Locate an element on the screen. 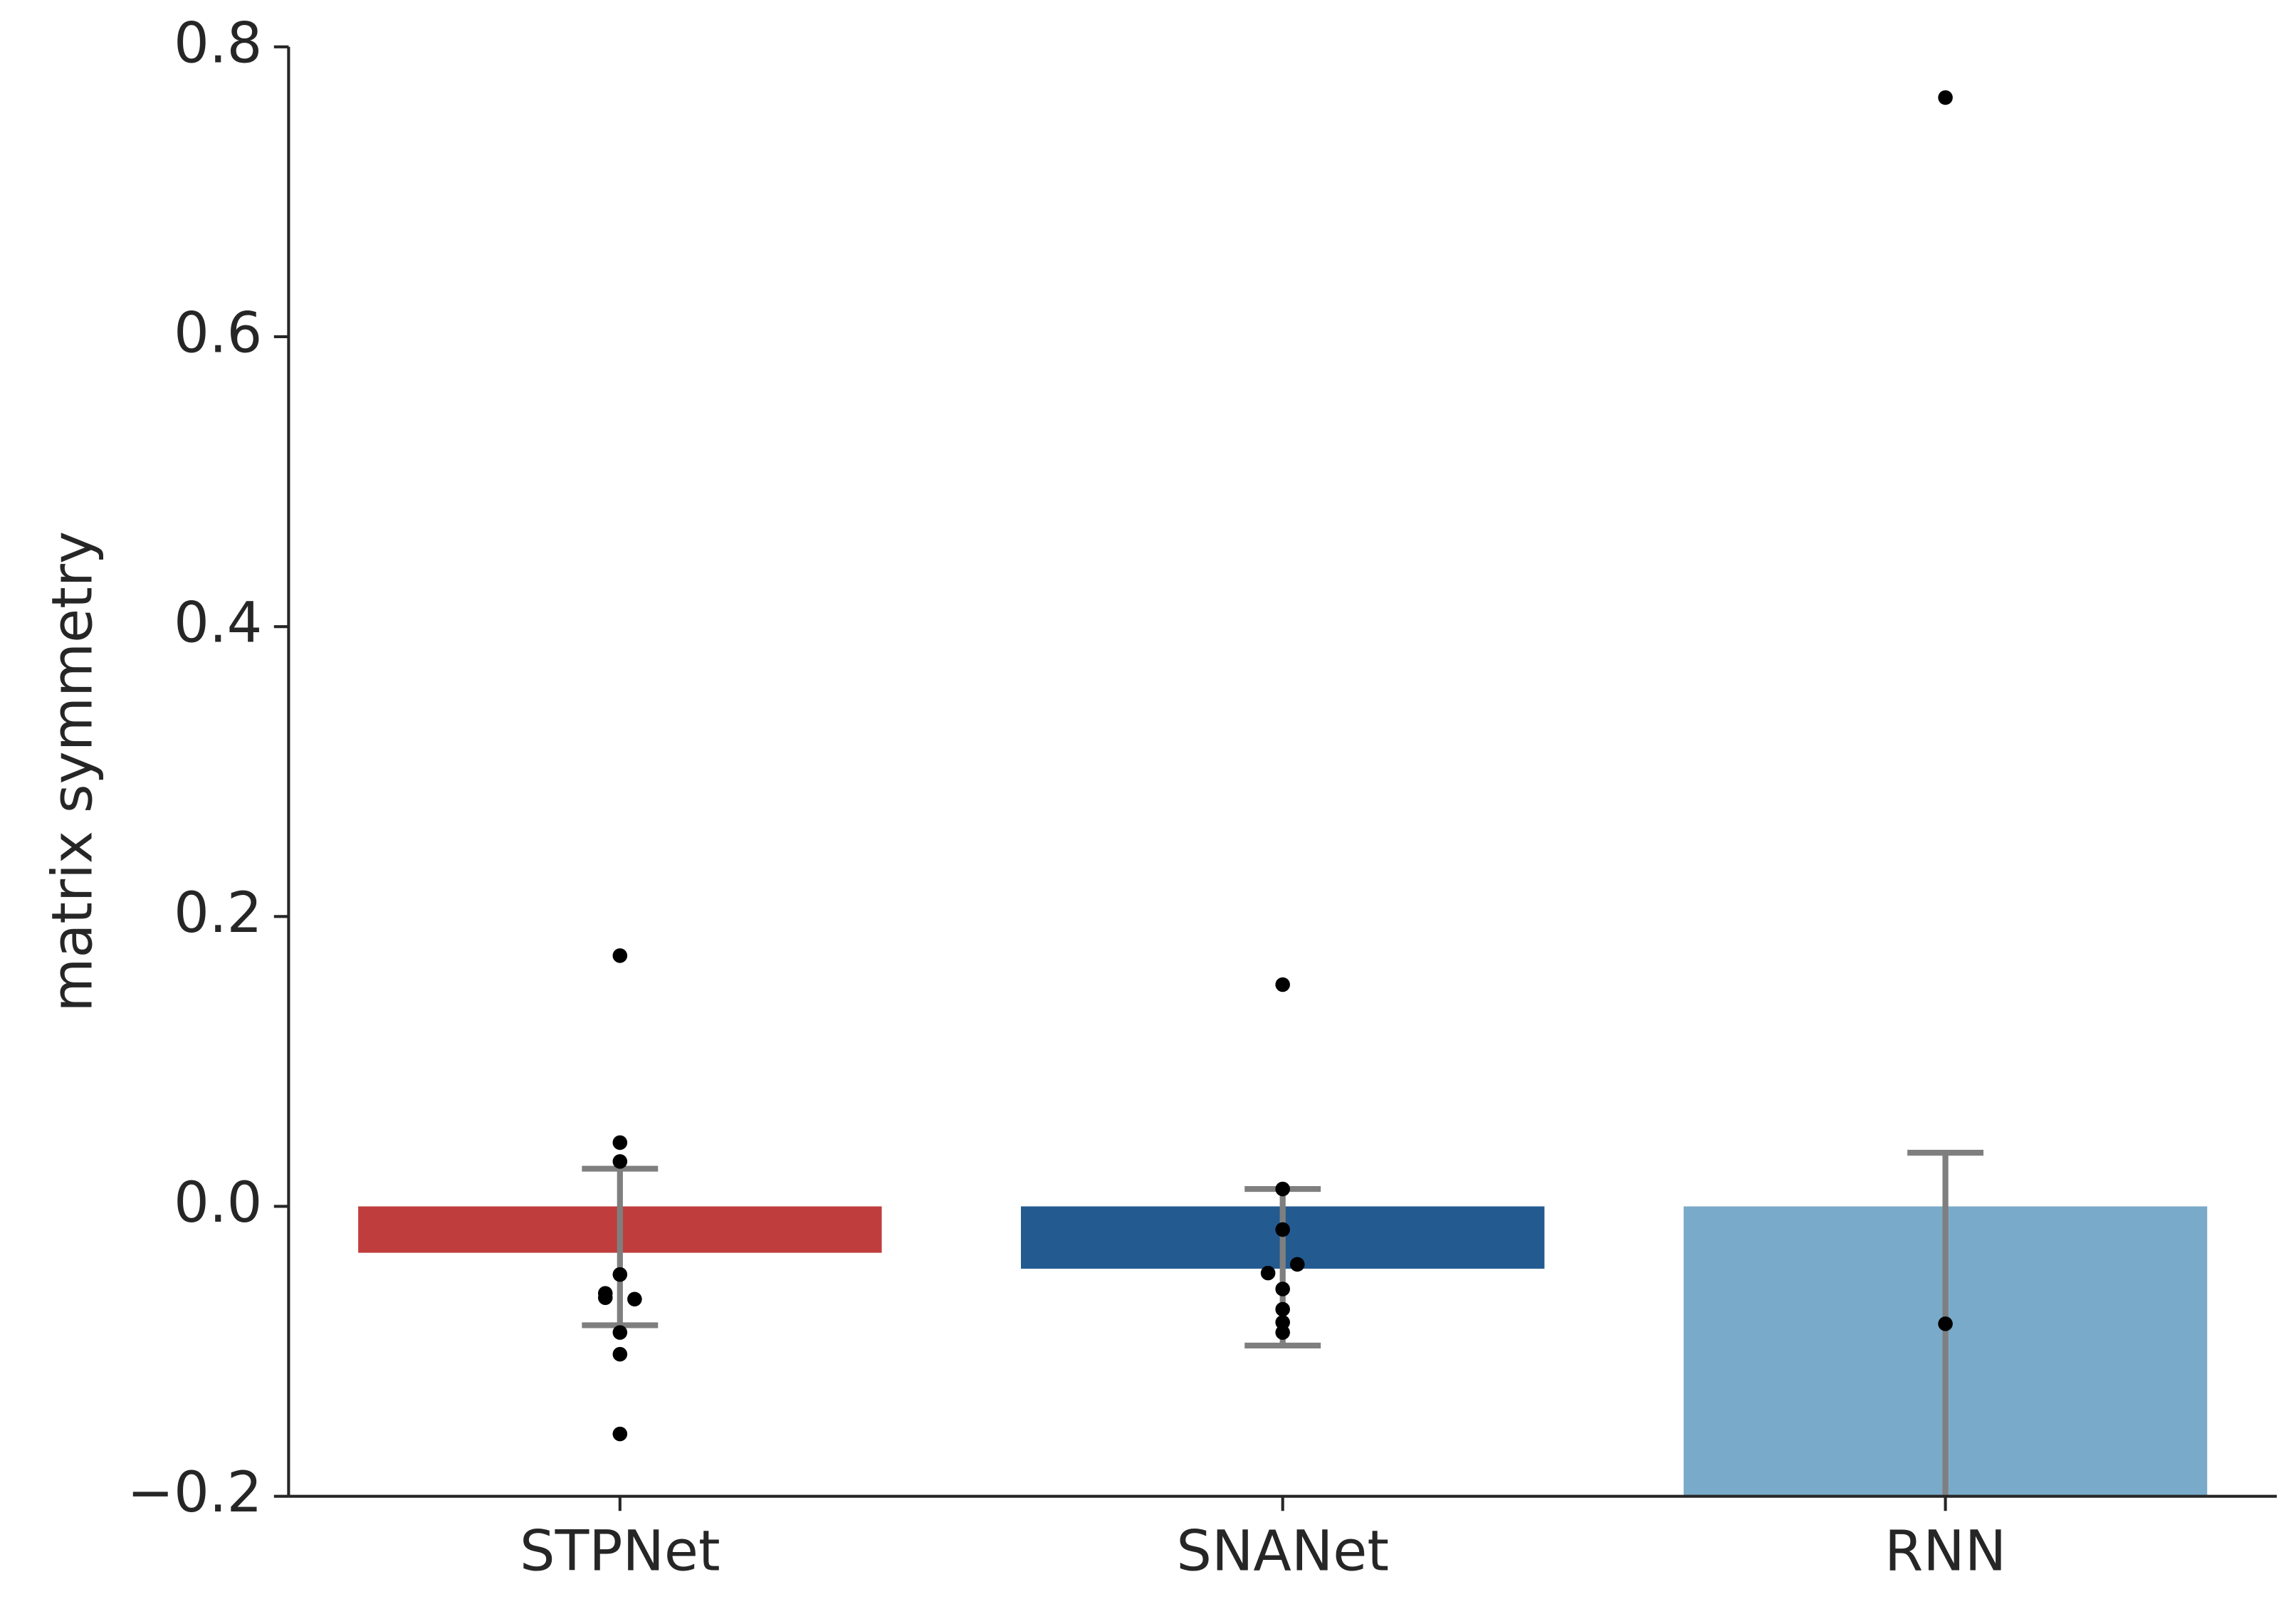 Image resolution: width=2296 pixels, height=1609 pixels. x-tick-label: RNN is located at coordinates (1945, 1551).